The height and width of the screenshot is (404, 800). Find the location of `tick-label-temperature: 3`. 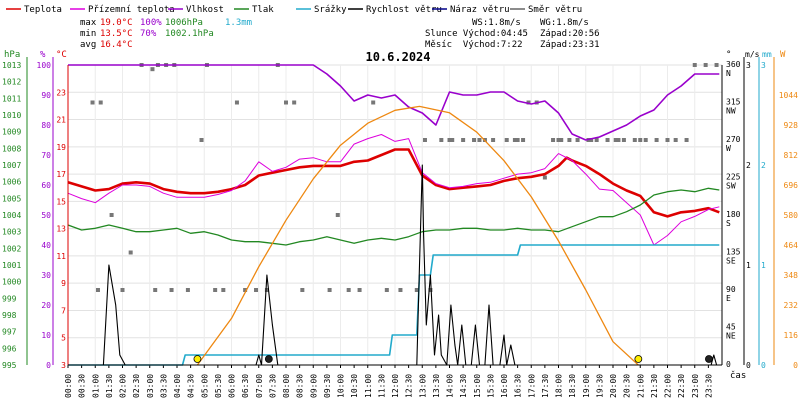

tick-label-temperature: 3 is located at coordinates (63, 365).